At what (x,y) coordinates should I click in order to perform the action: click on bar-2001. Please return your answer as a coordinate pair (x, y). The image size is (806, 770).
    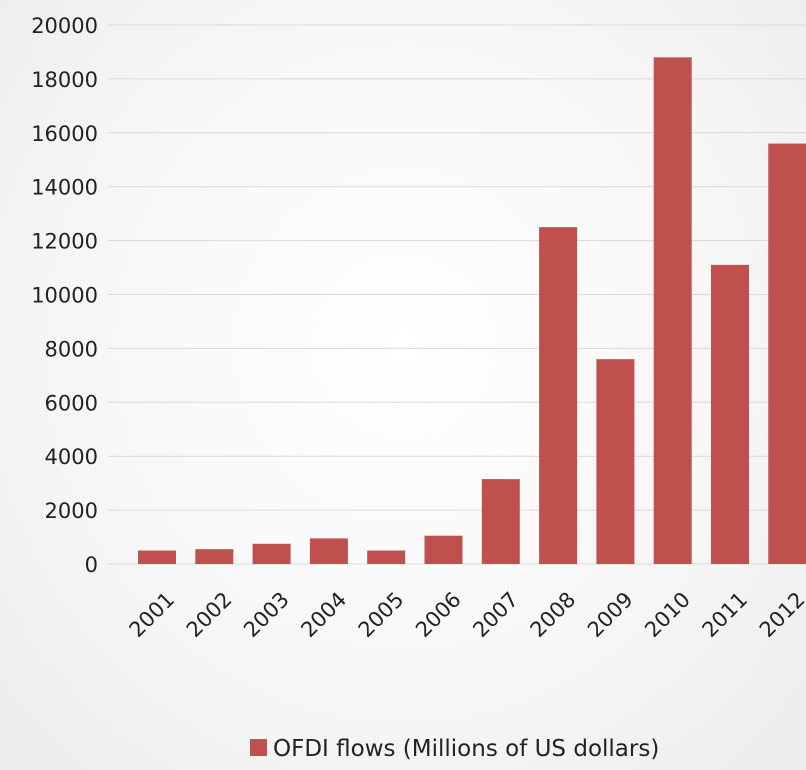
    Looking at the image, I should click on (157, 557).